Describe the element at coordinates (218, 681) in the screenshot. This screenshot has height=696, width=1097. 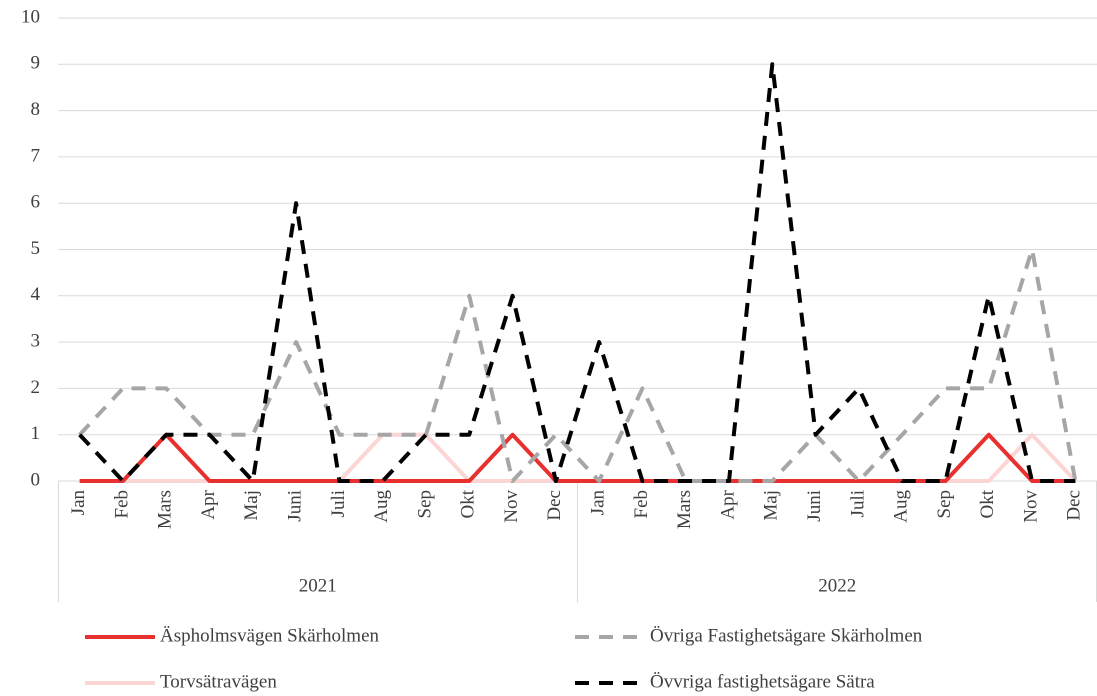
I see `legend-label: Torvsätravägen` at that location.